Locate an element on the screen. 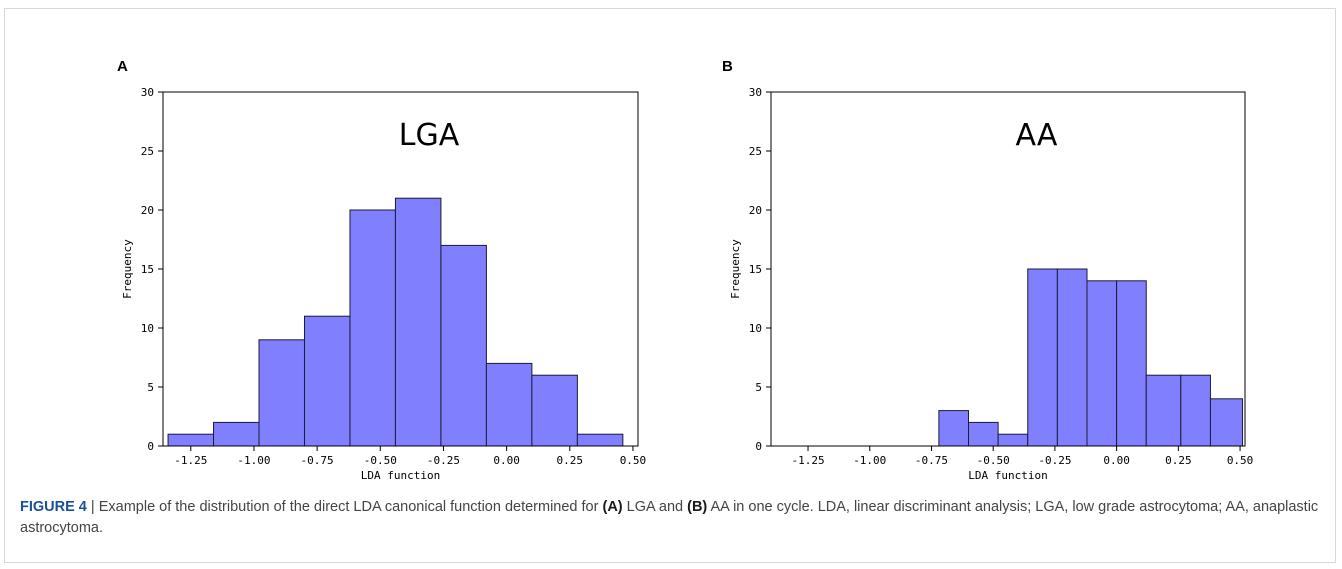 Image resolution: width=1342 pixels, height=569 pixels. caption-text-2: LGA and is located at coordinates (655, 507).